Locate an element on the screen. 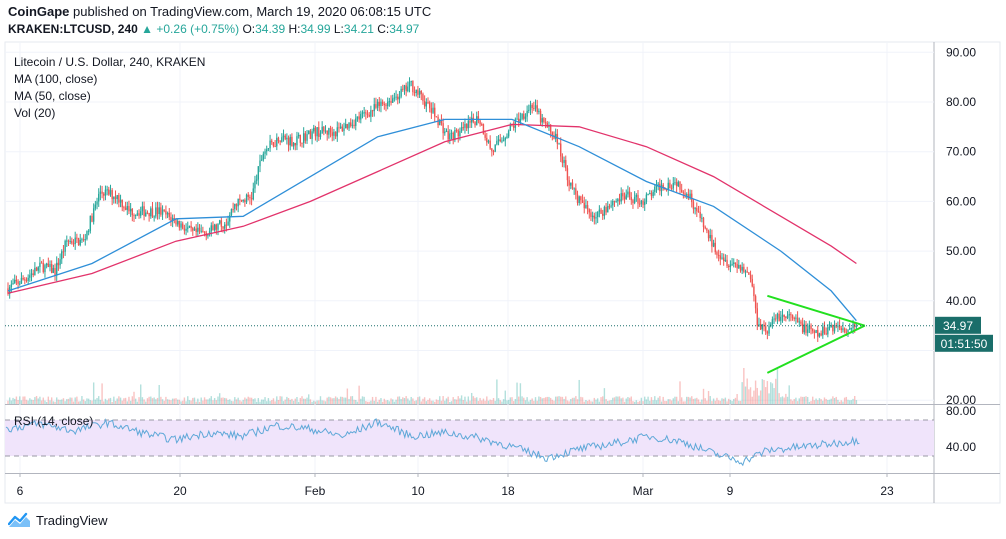  time-tick-label: 20 is located at coordinates (180, 491).